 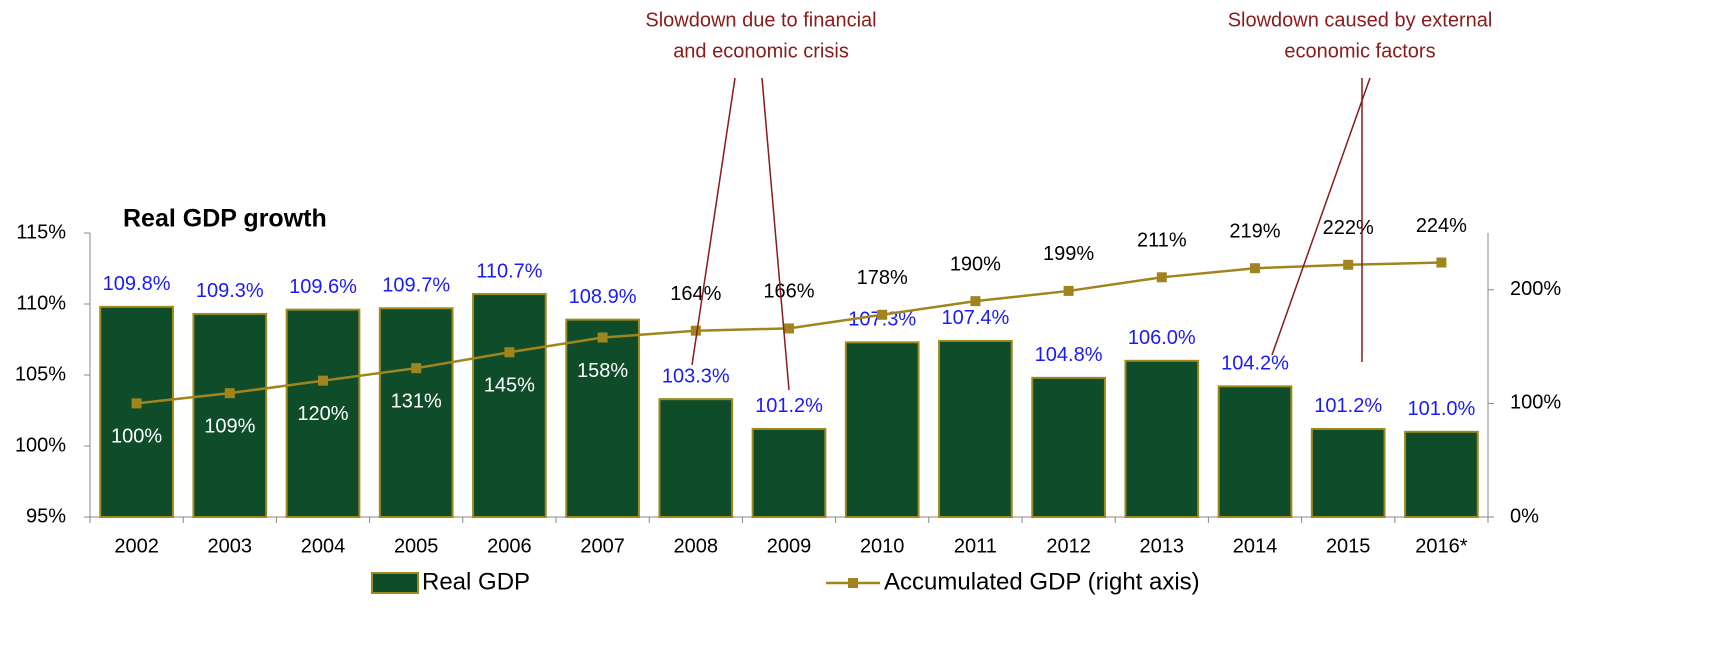 I want to click on line-value-label: 164%, so click(x=695, y=294).